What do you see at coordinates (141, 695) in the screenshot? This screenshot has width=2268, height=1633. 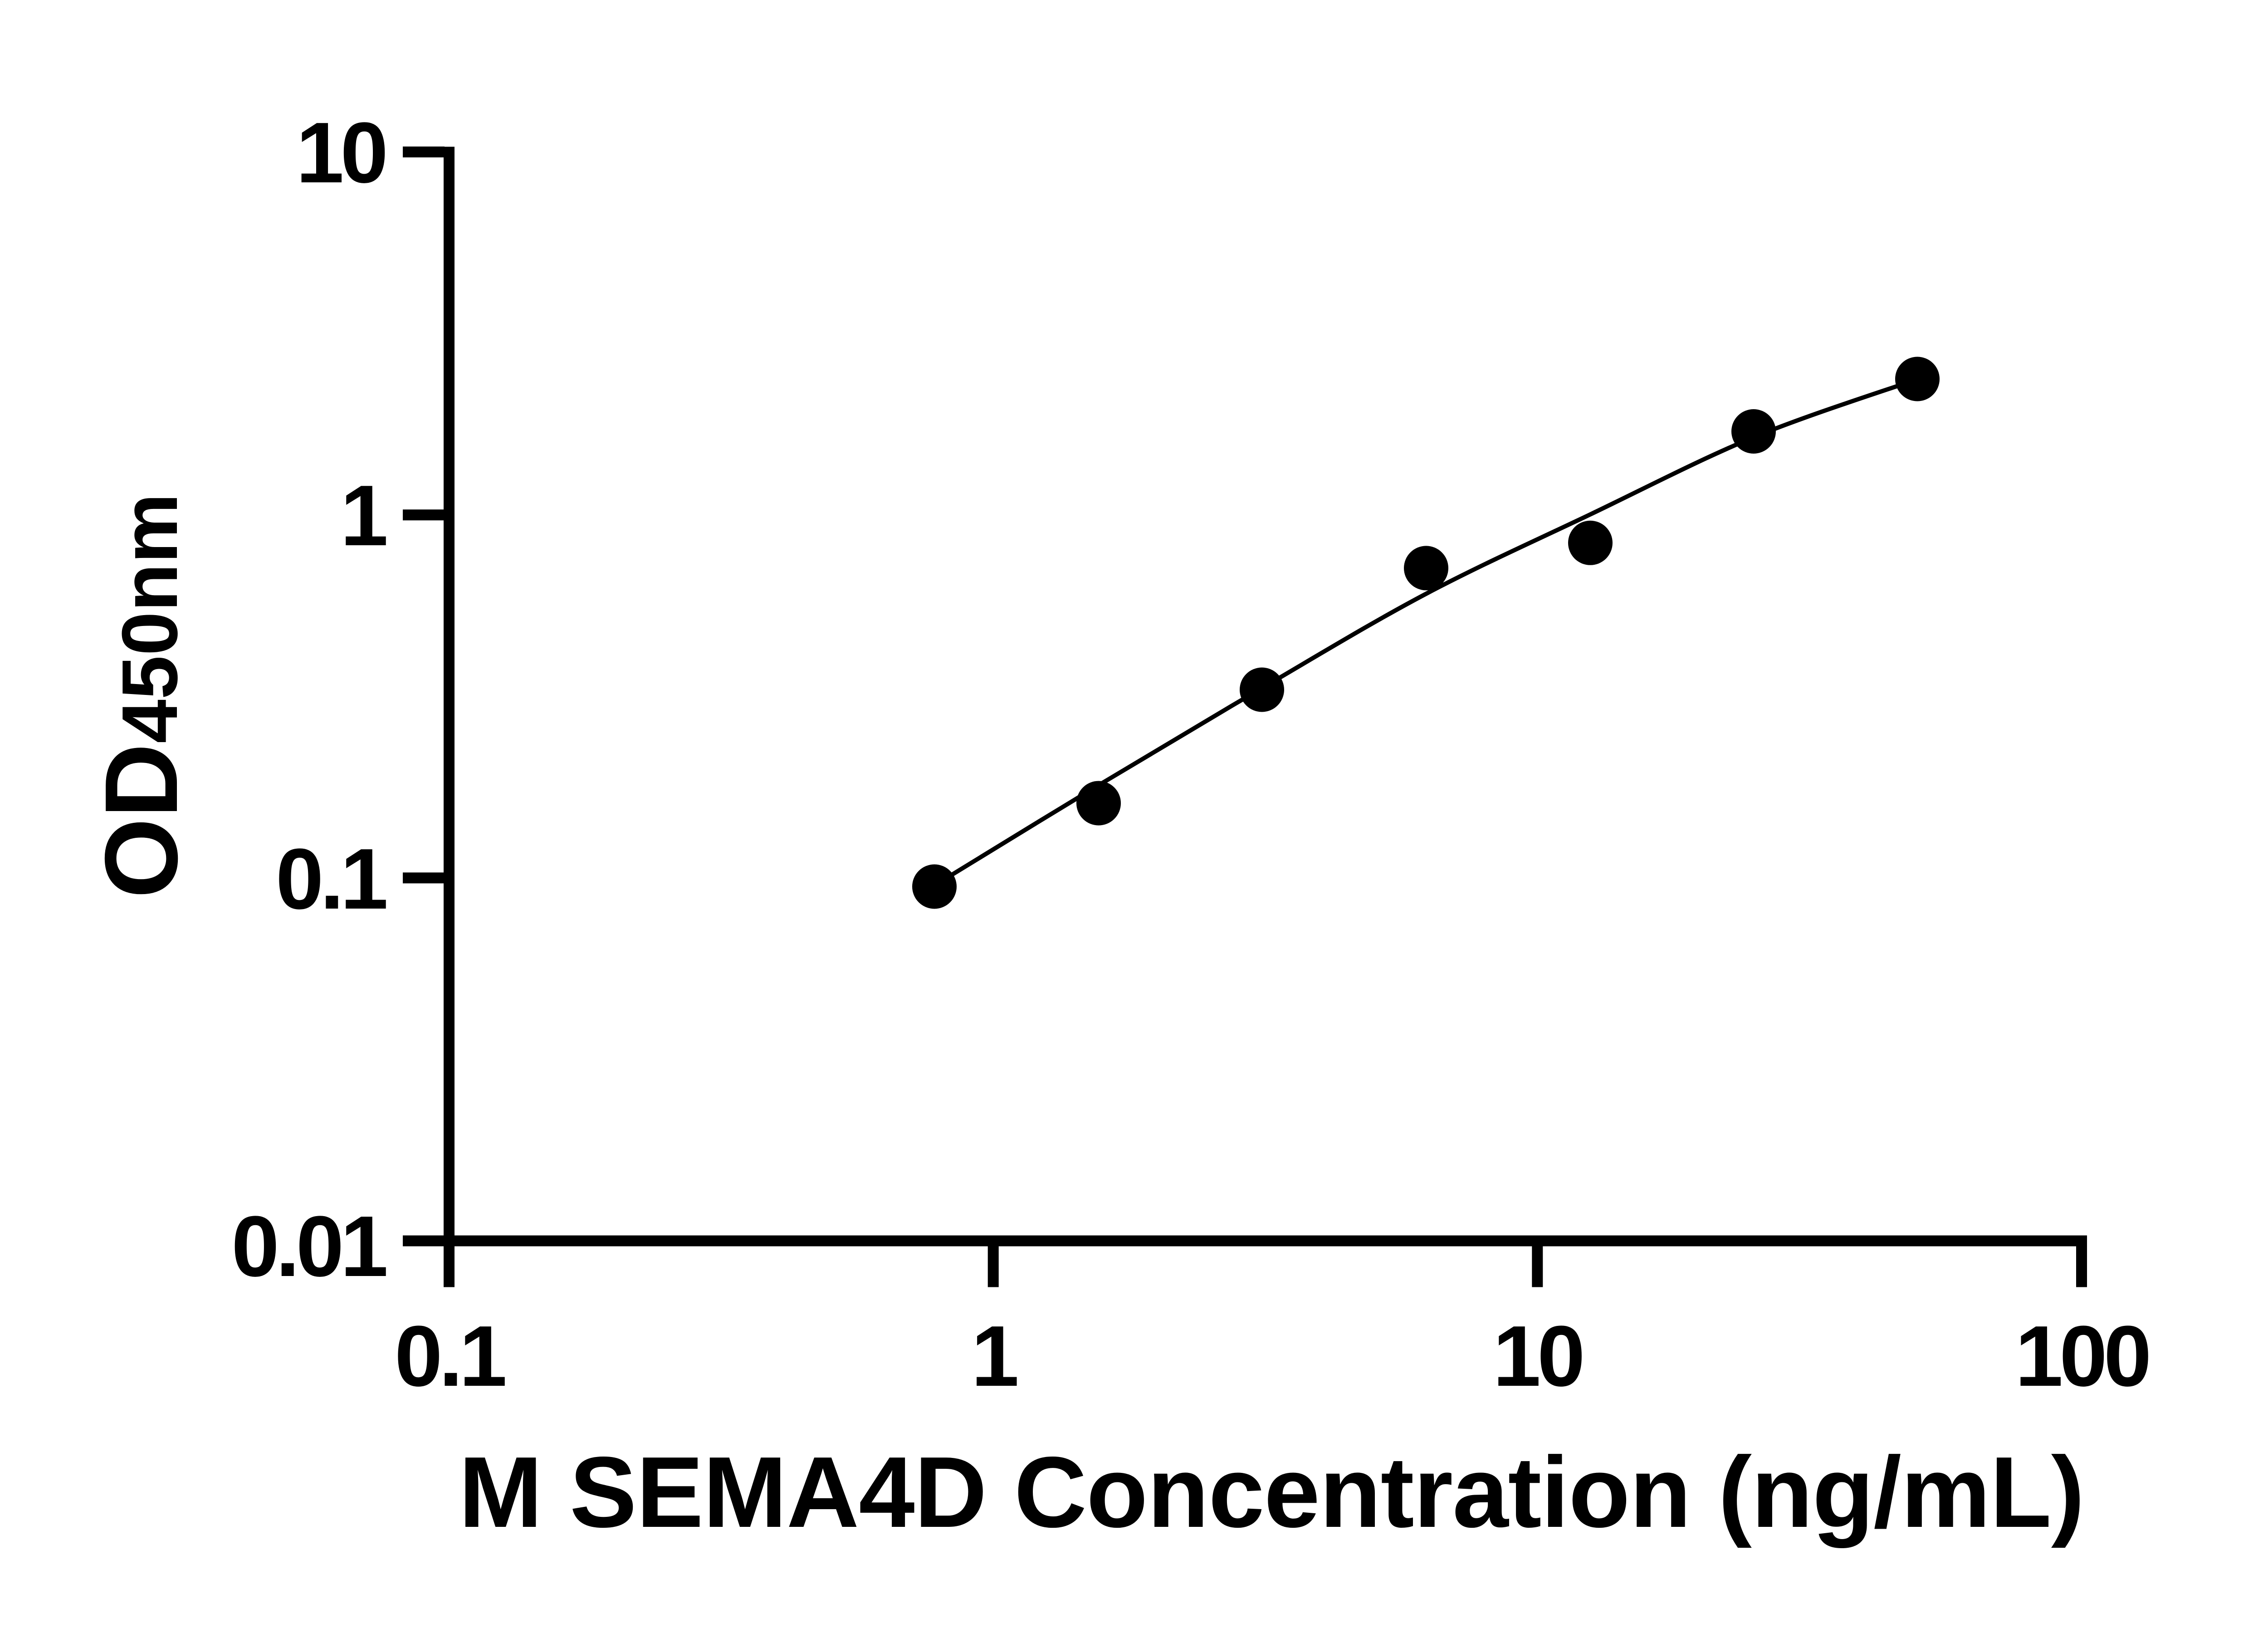 I see `svg-text: OD450nm` at bounding box center [141, 695].